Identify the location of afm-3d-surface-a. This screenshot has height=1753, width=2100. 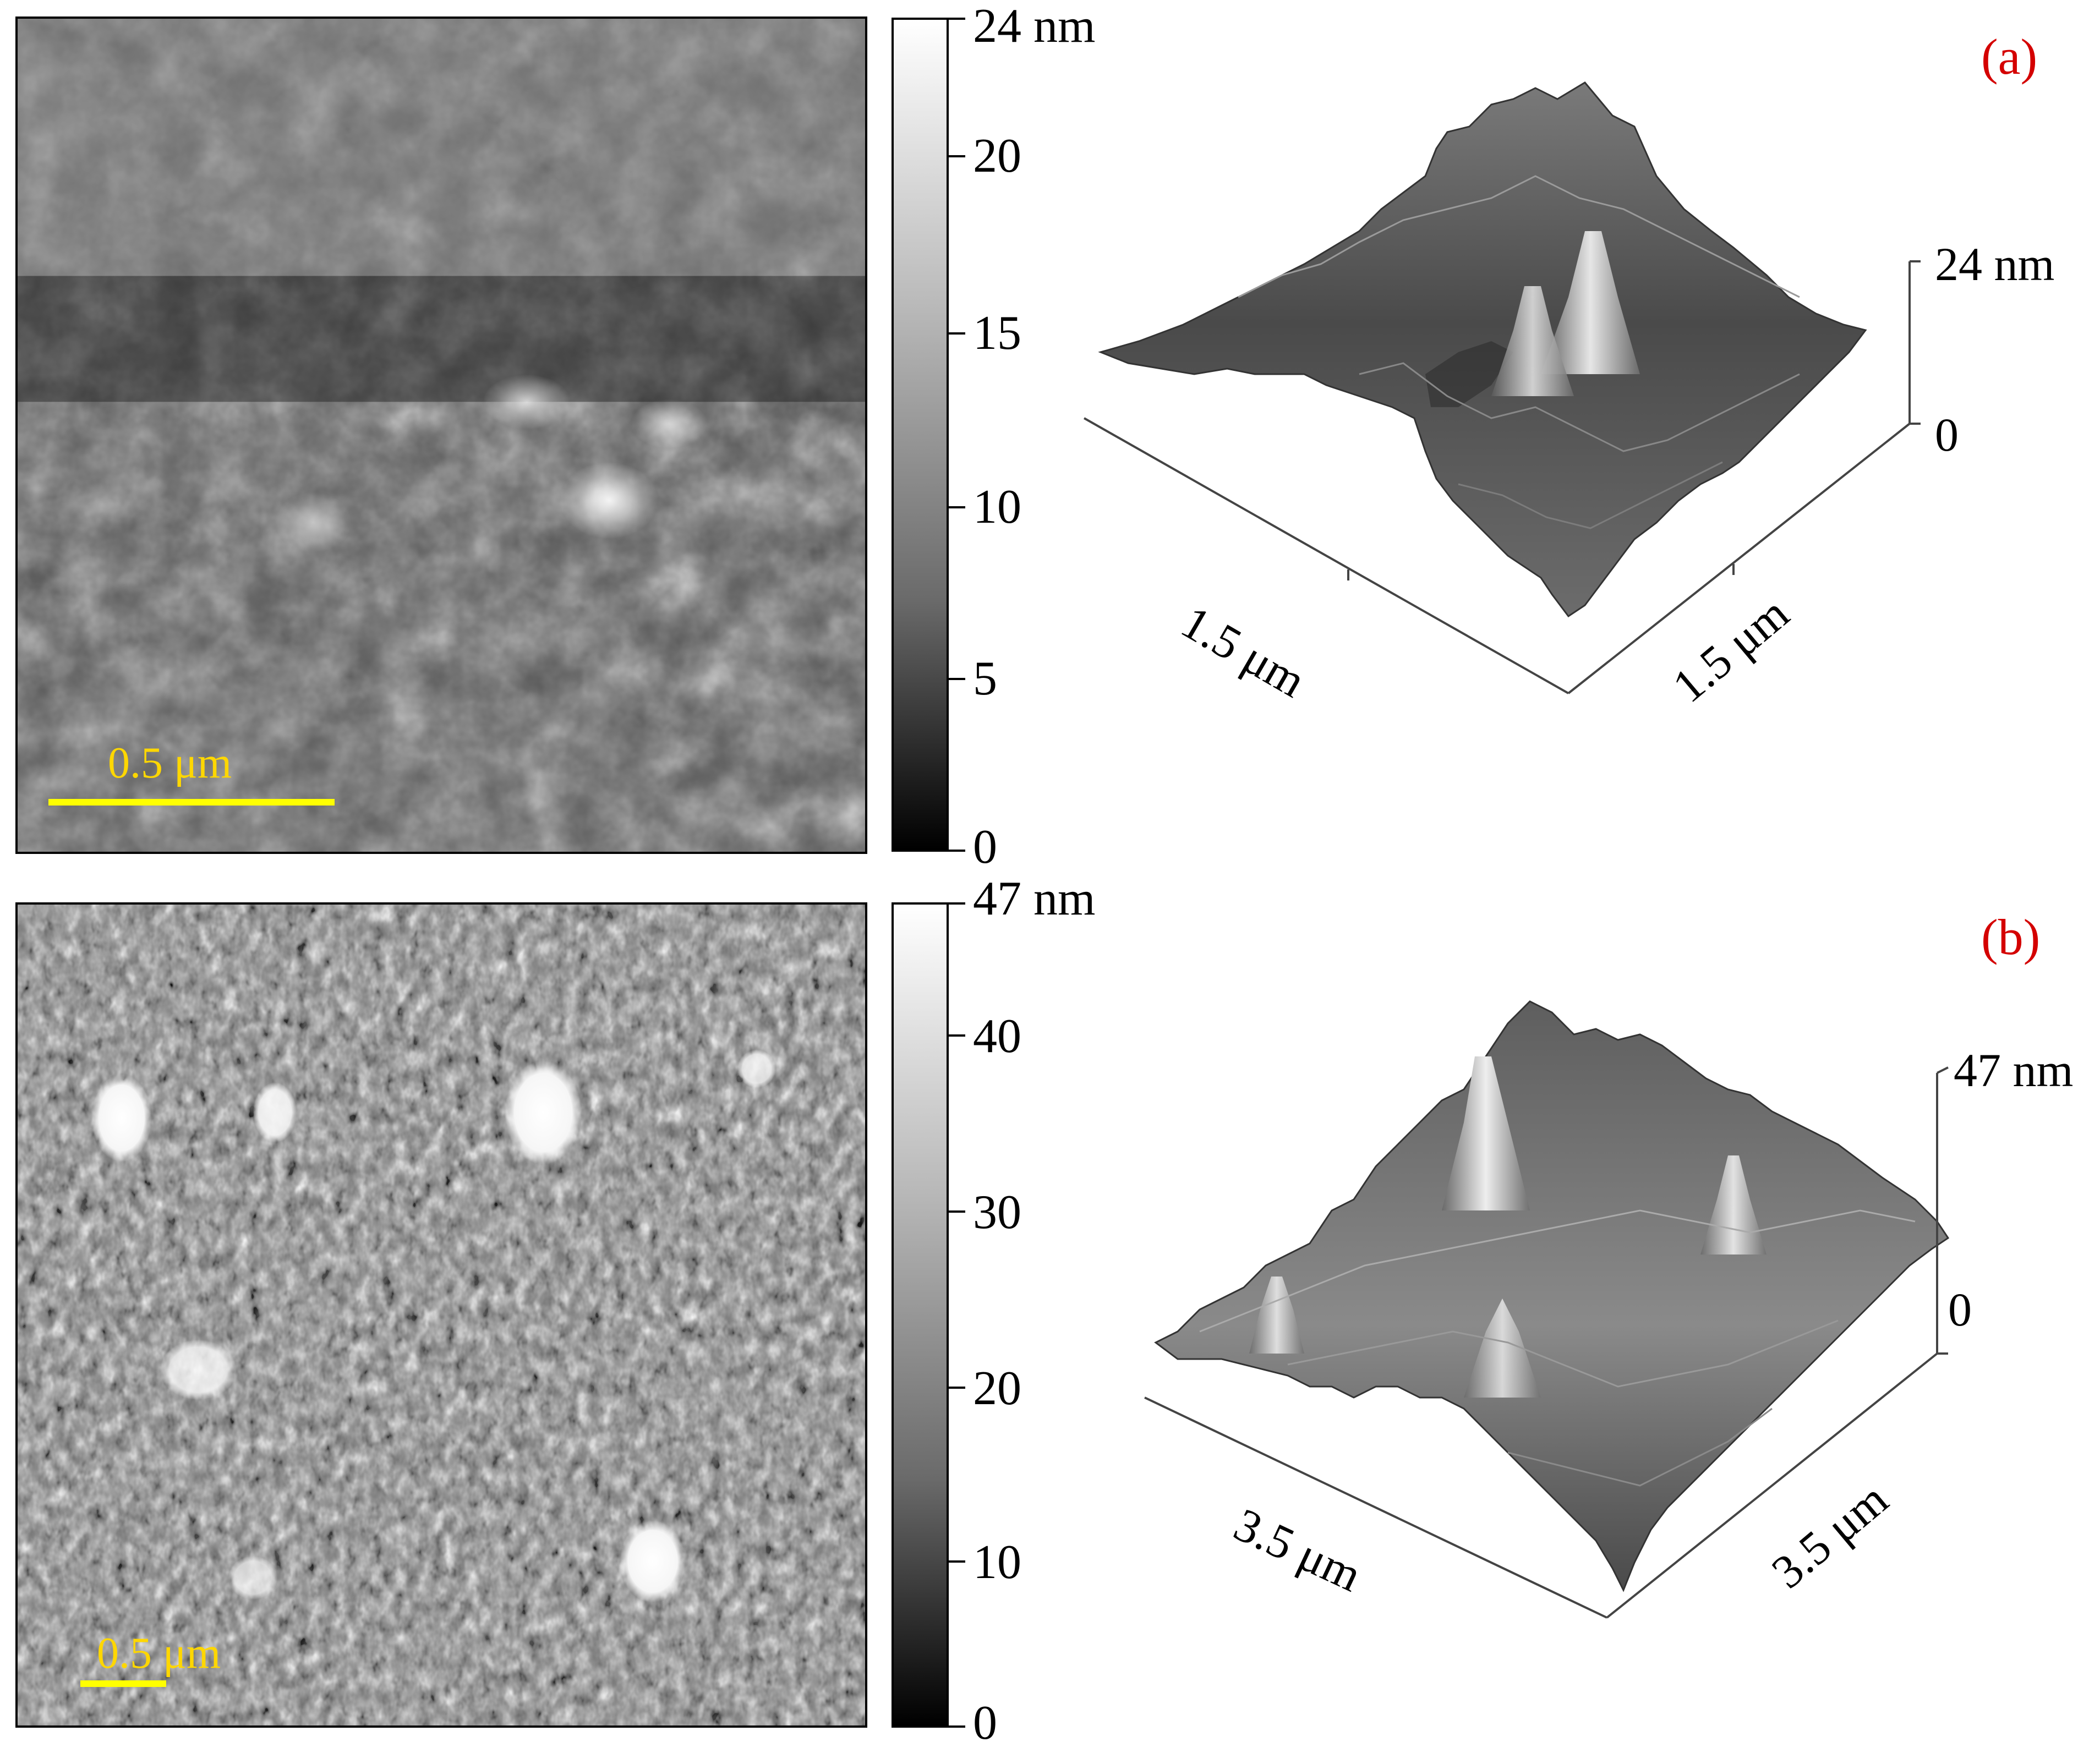
(1502, 387).